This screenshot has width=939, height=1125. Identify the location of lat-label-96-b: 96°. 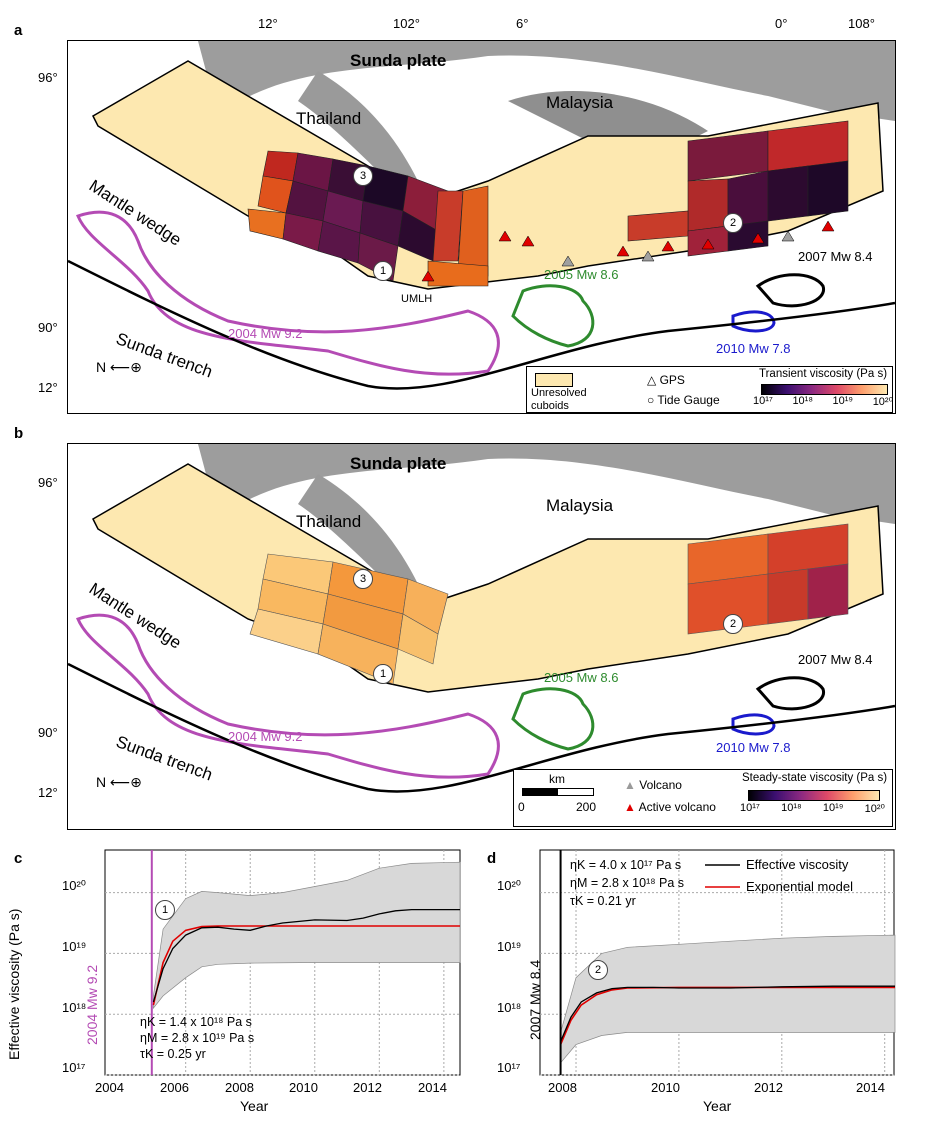
(48, 482).